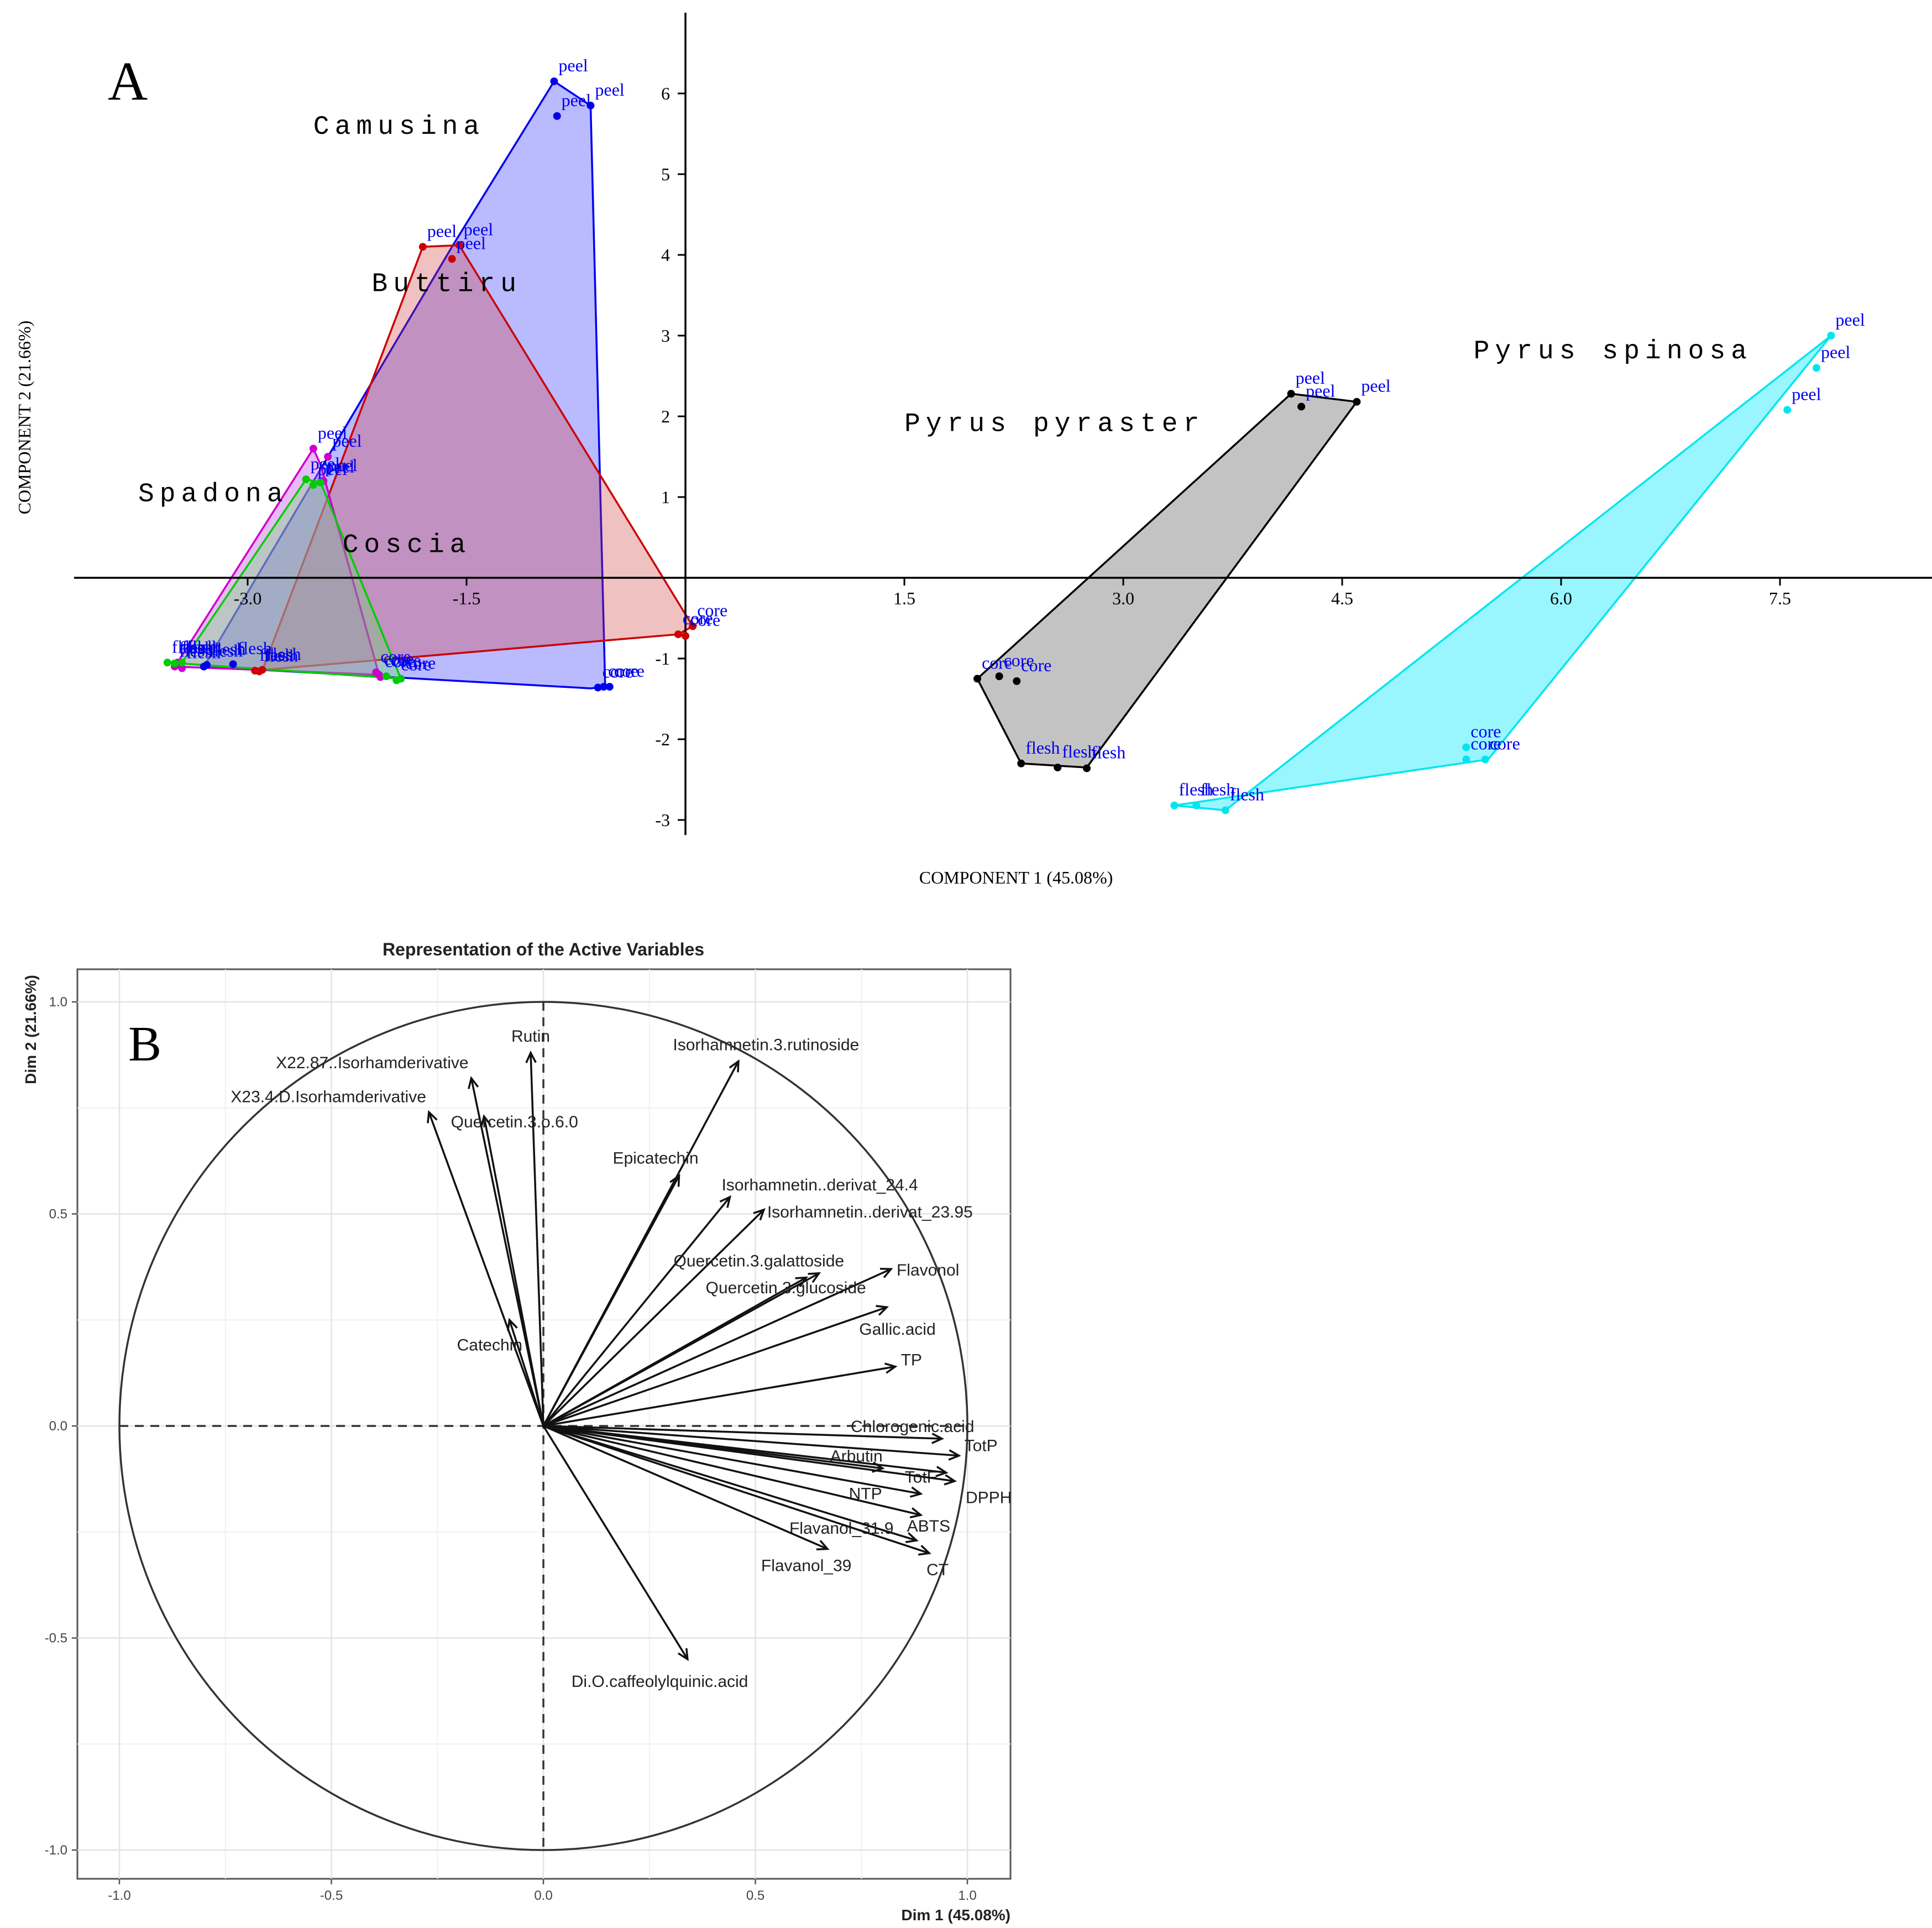 Image resolution: width=1932 pixels, height=1928 pixels. I want to click on group-label: Pyrus pyraster, so click(1054, 424).